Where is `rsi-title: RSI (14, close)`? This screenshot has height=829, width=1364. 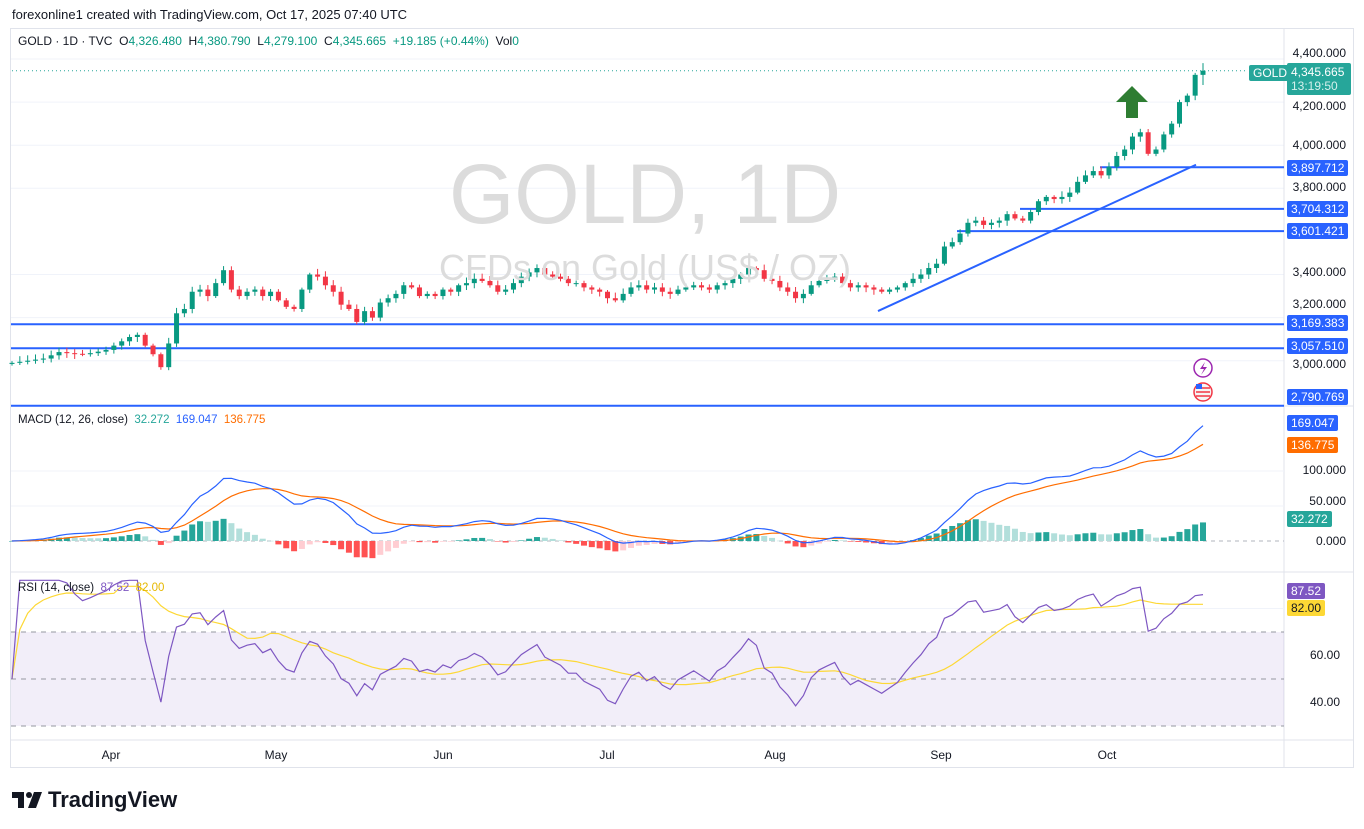 rsi-title: RSI (14, close) is located at coordinates (56, 588).